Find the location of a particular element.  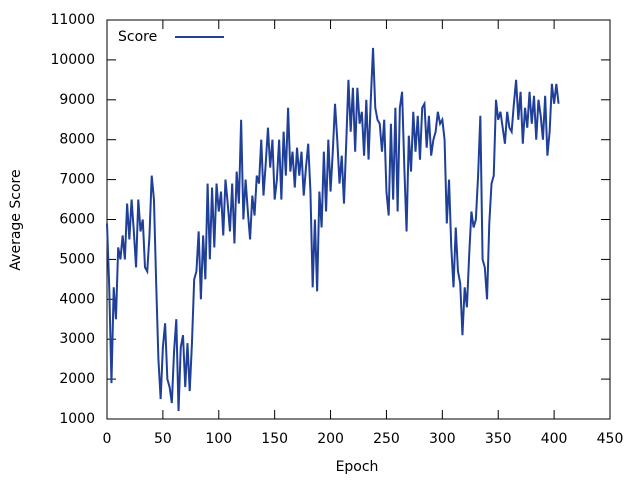

y-tick-label: 9000 is located at coordinates (77, 100).